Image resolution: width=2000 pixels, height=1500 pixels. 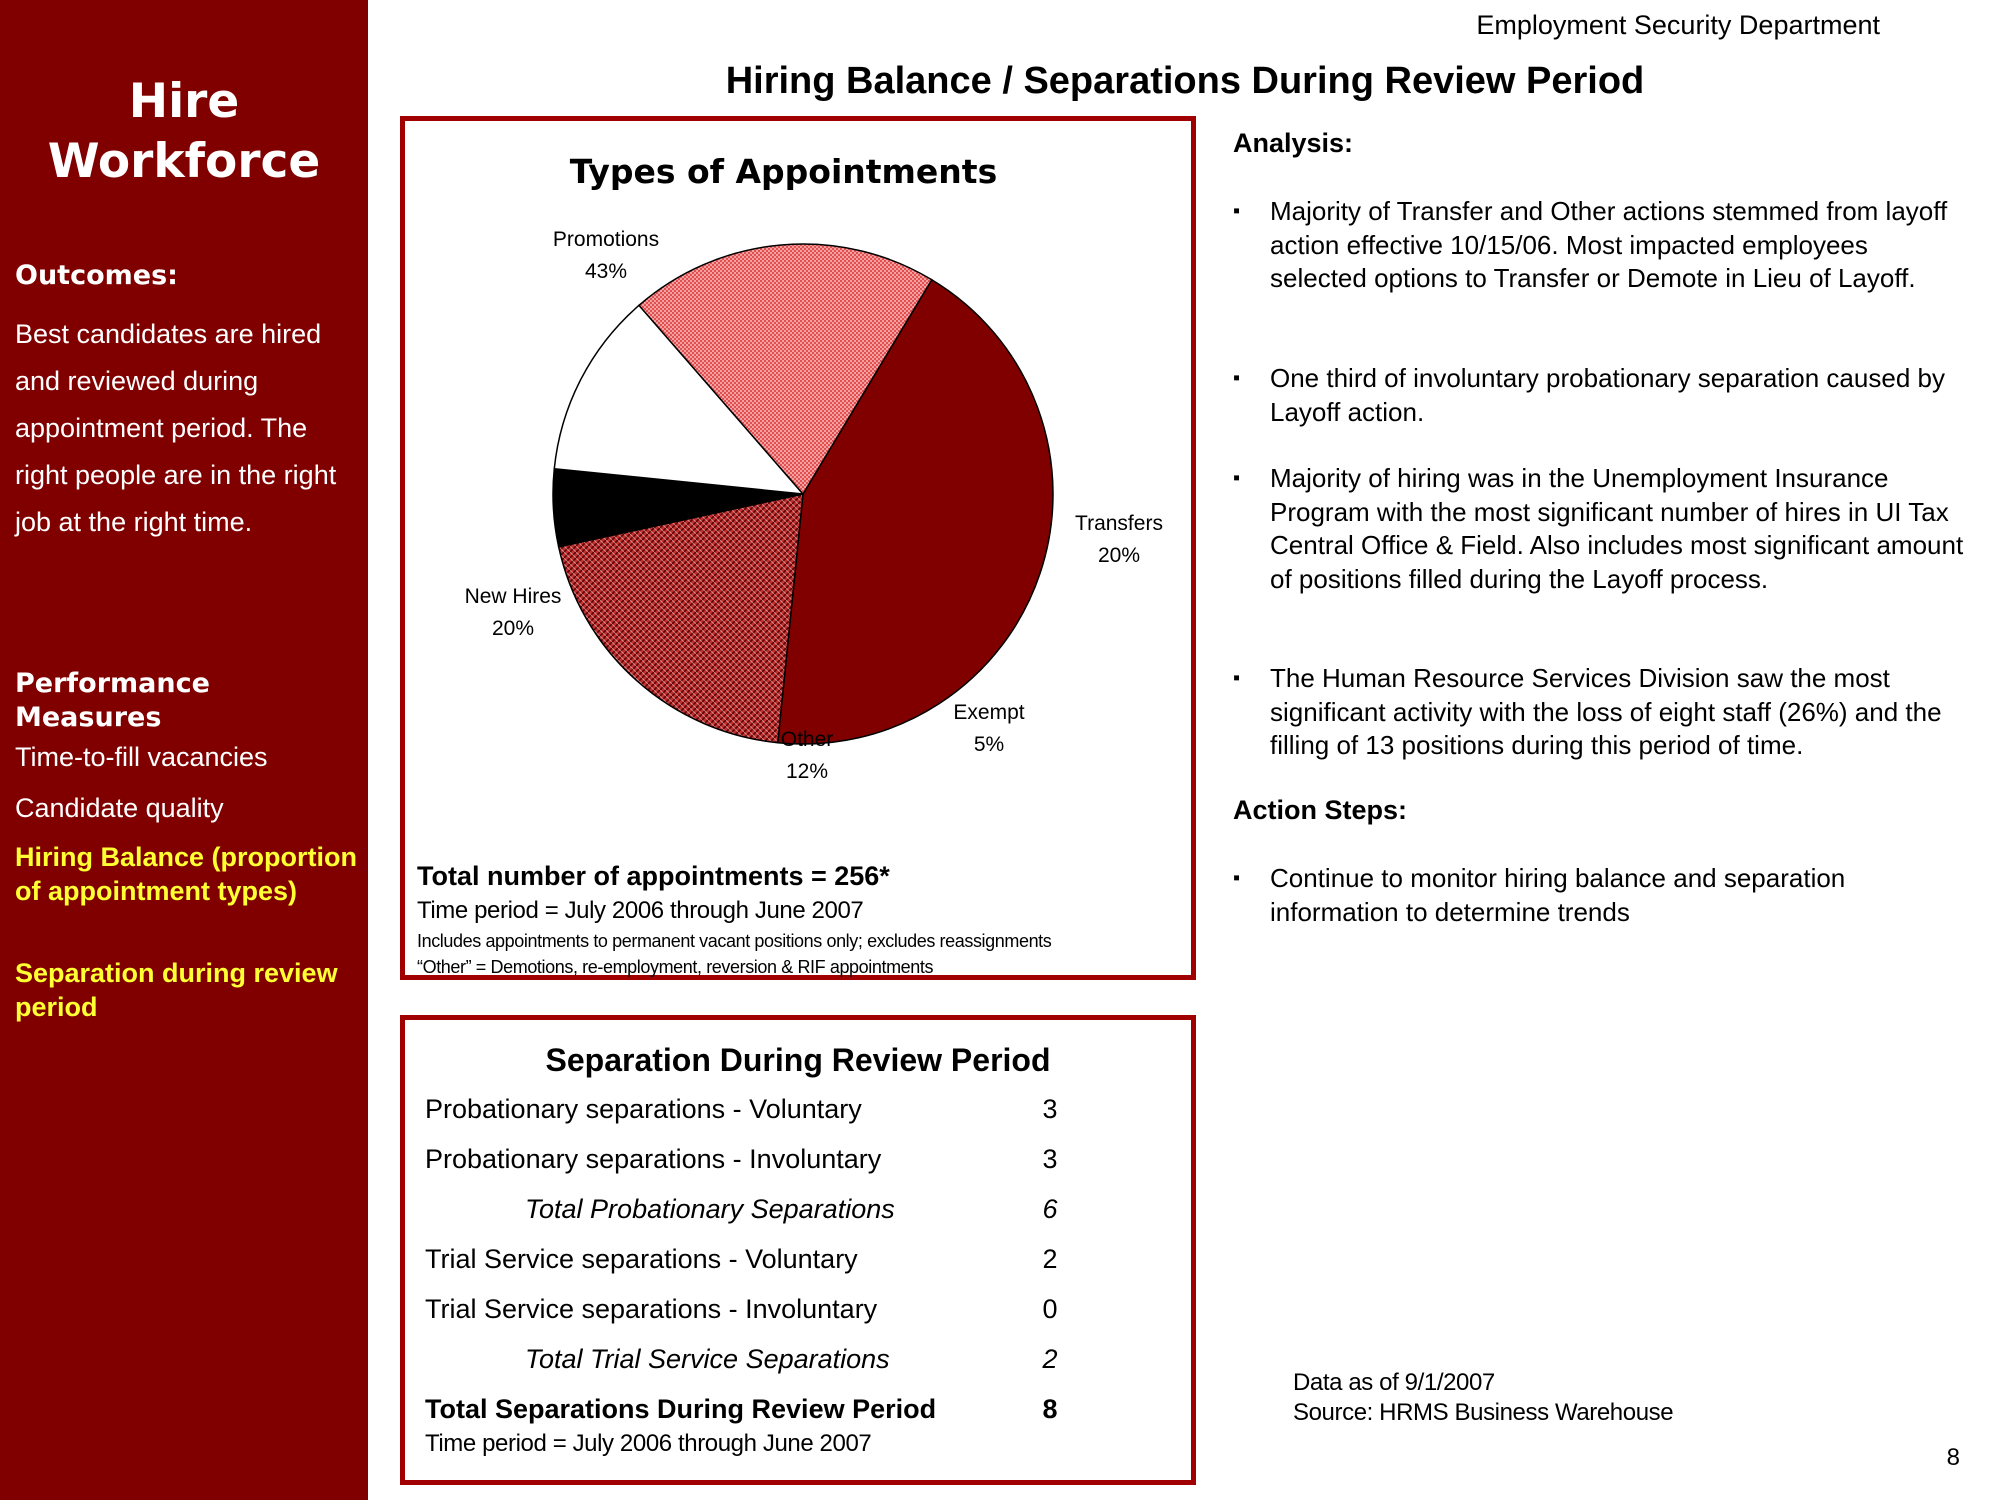 I want to click on separation-row: Probationary separations - Voluntary 3, so click(x=805, y=1114).